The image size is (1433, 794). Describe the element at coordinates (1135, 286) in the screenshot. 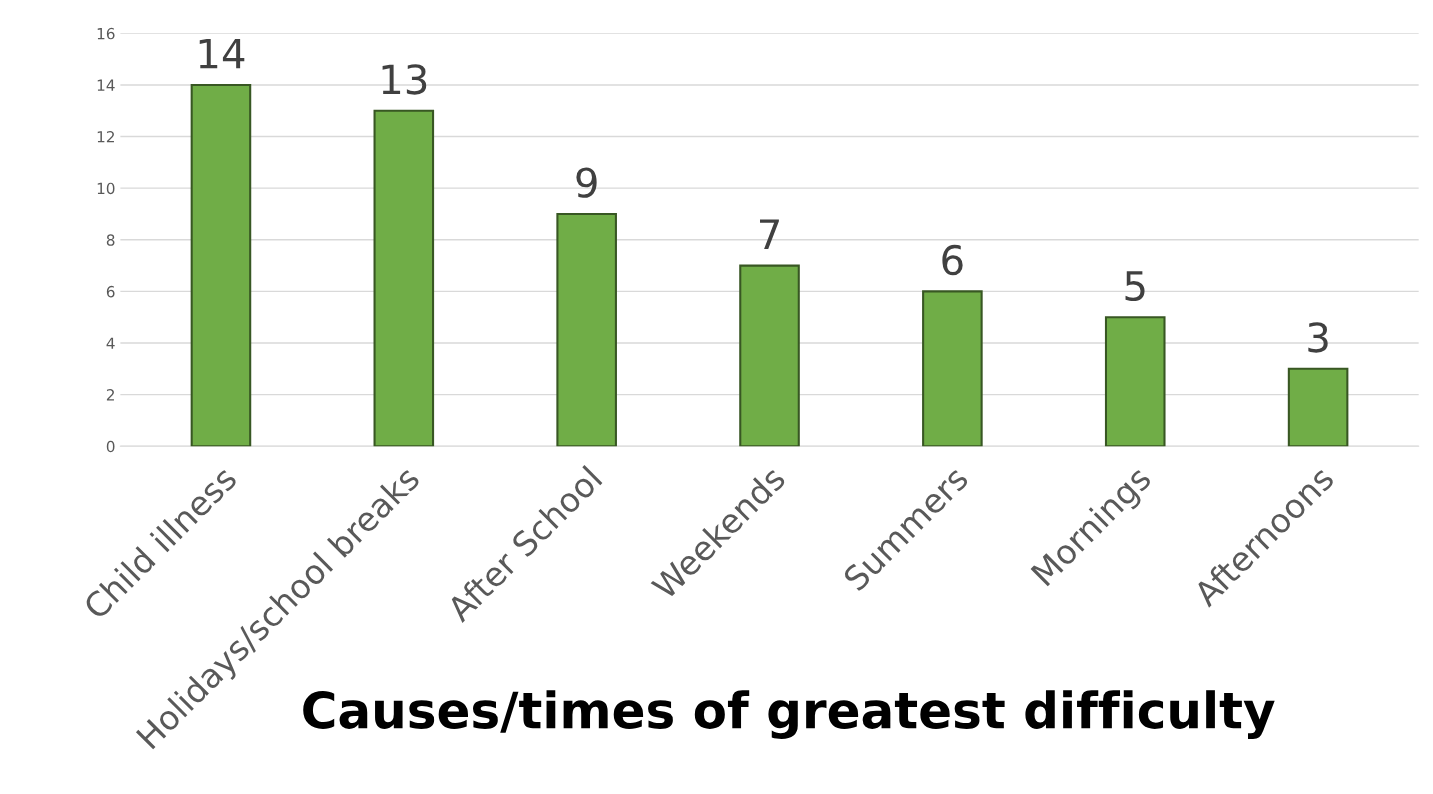

I see `data-label: 5` at that location.